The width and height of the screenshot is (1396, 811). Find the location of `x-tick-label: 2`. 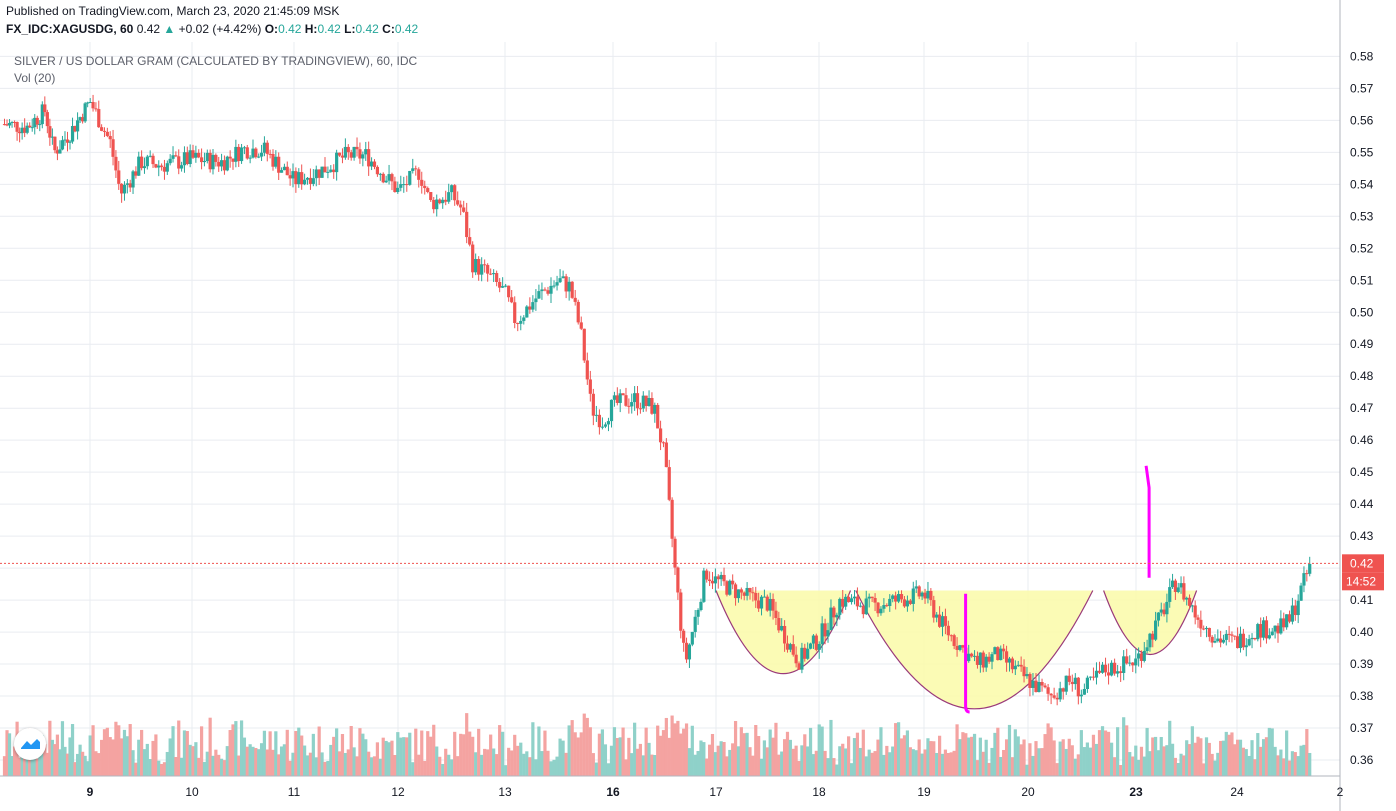

x-tick-label: 2 is located at coordinates (1340, 792).